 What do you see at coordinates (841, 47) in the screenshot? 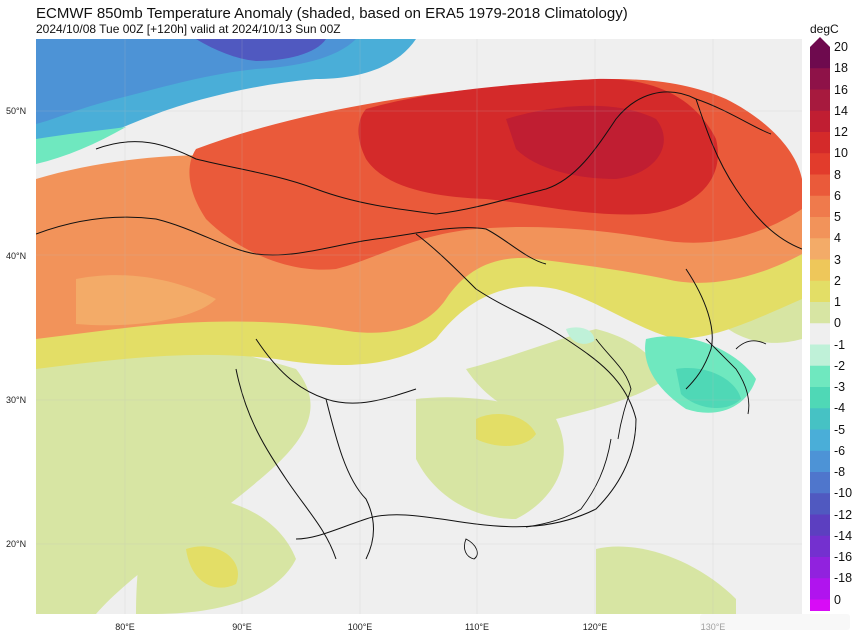
I see `colorbar-tick-label: 20` at bounding box center [841, 47].